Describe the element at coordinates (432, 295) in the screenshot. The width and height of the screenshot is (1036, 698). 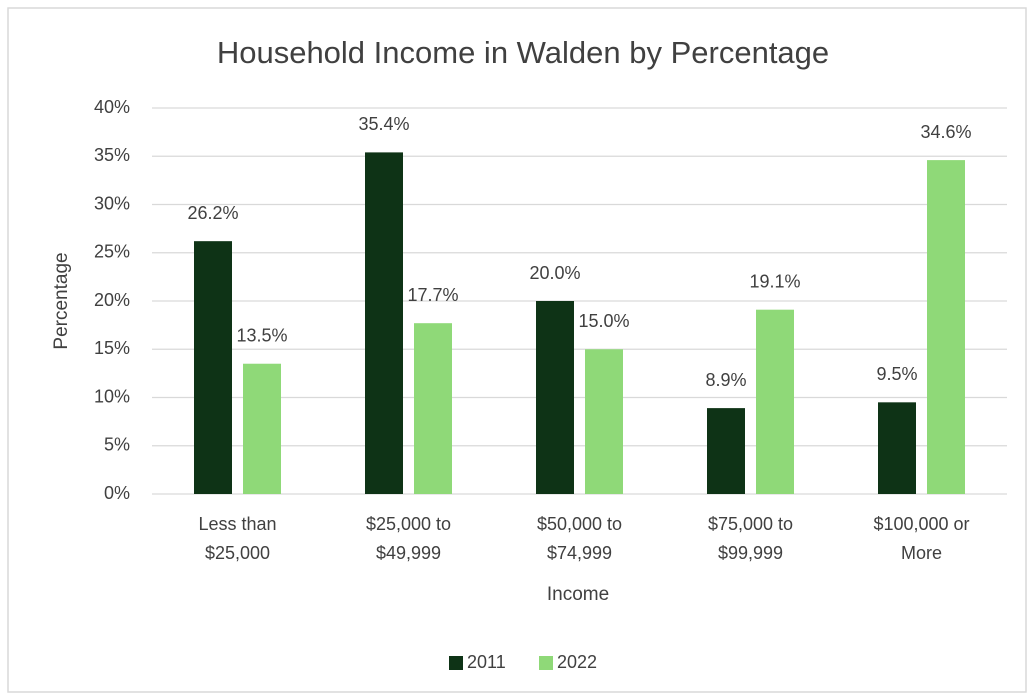
I see `data-label: 17.7%` at that location.